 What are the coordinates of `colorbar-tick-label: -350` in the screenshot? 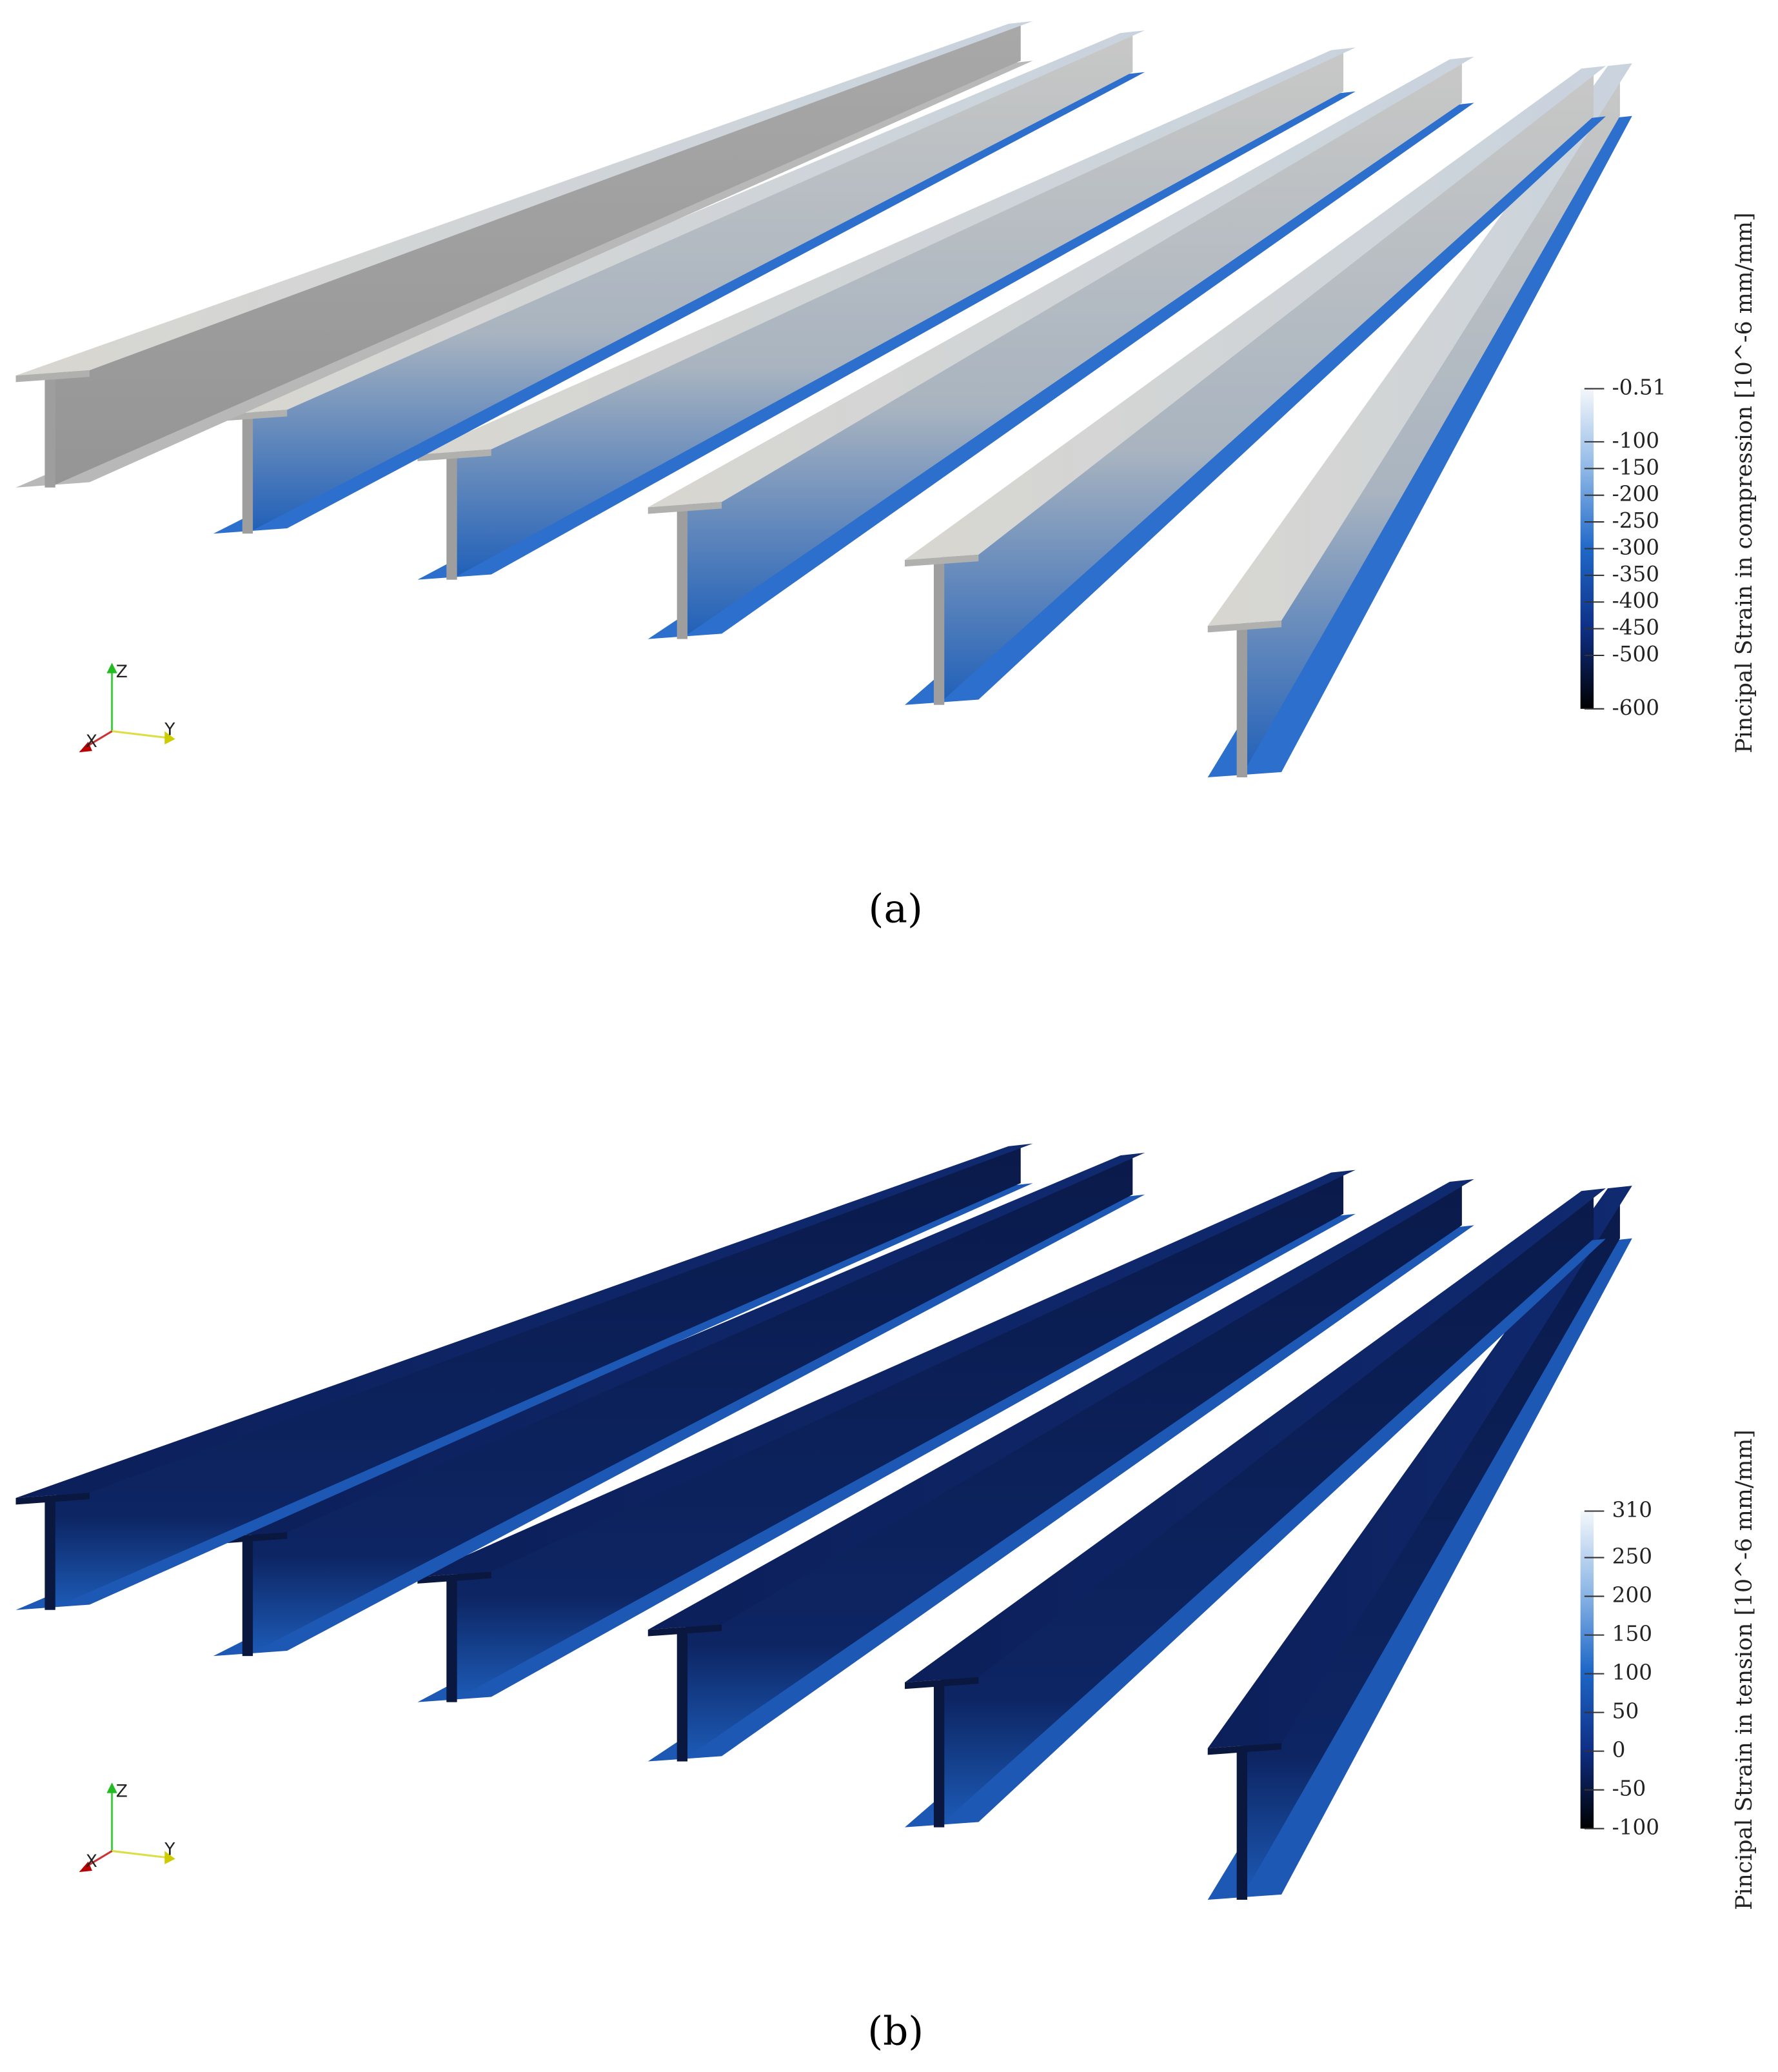 It's located at (1636, 574).